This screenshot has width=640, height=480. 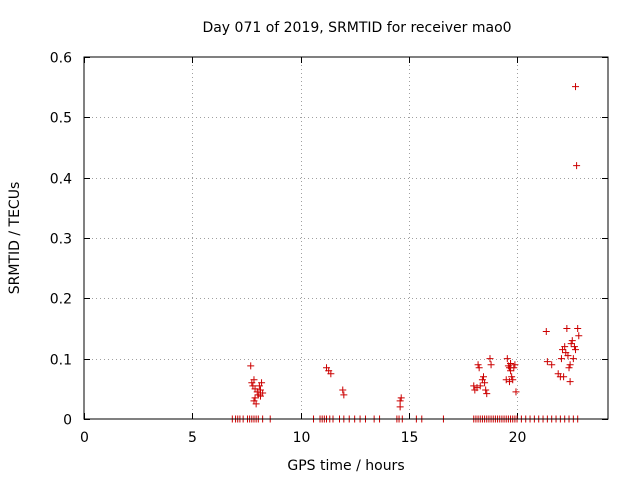 What do you see at coordinates (518, 438) in the screenshot?
I see `x-tick-label: 20` at bounding box center [518, 438].